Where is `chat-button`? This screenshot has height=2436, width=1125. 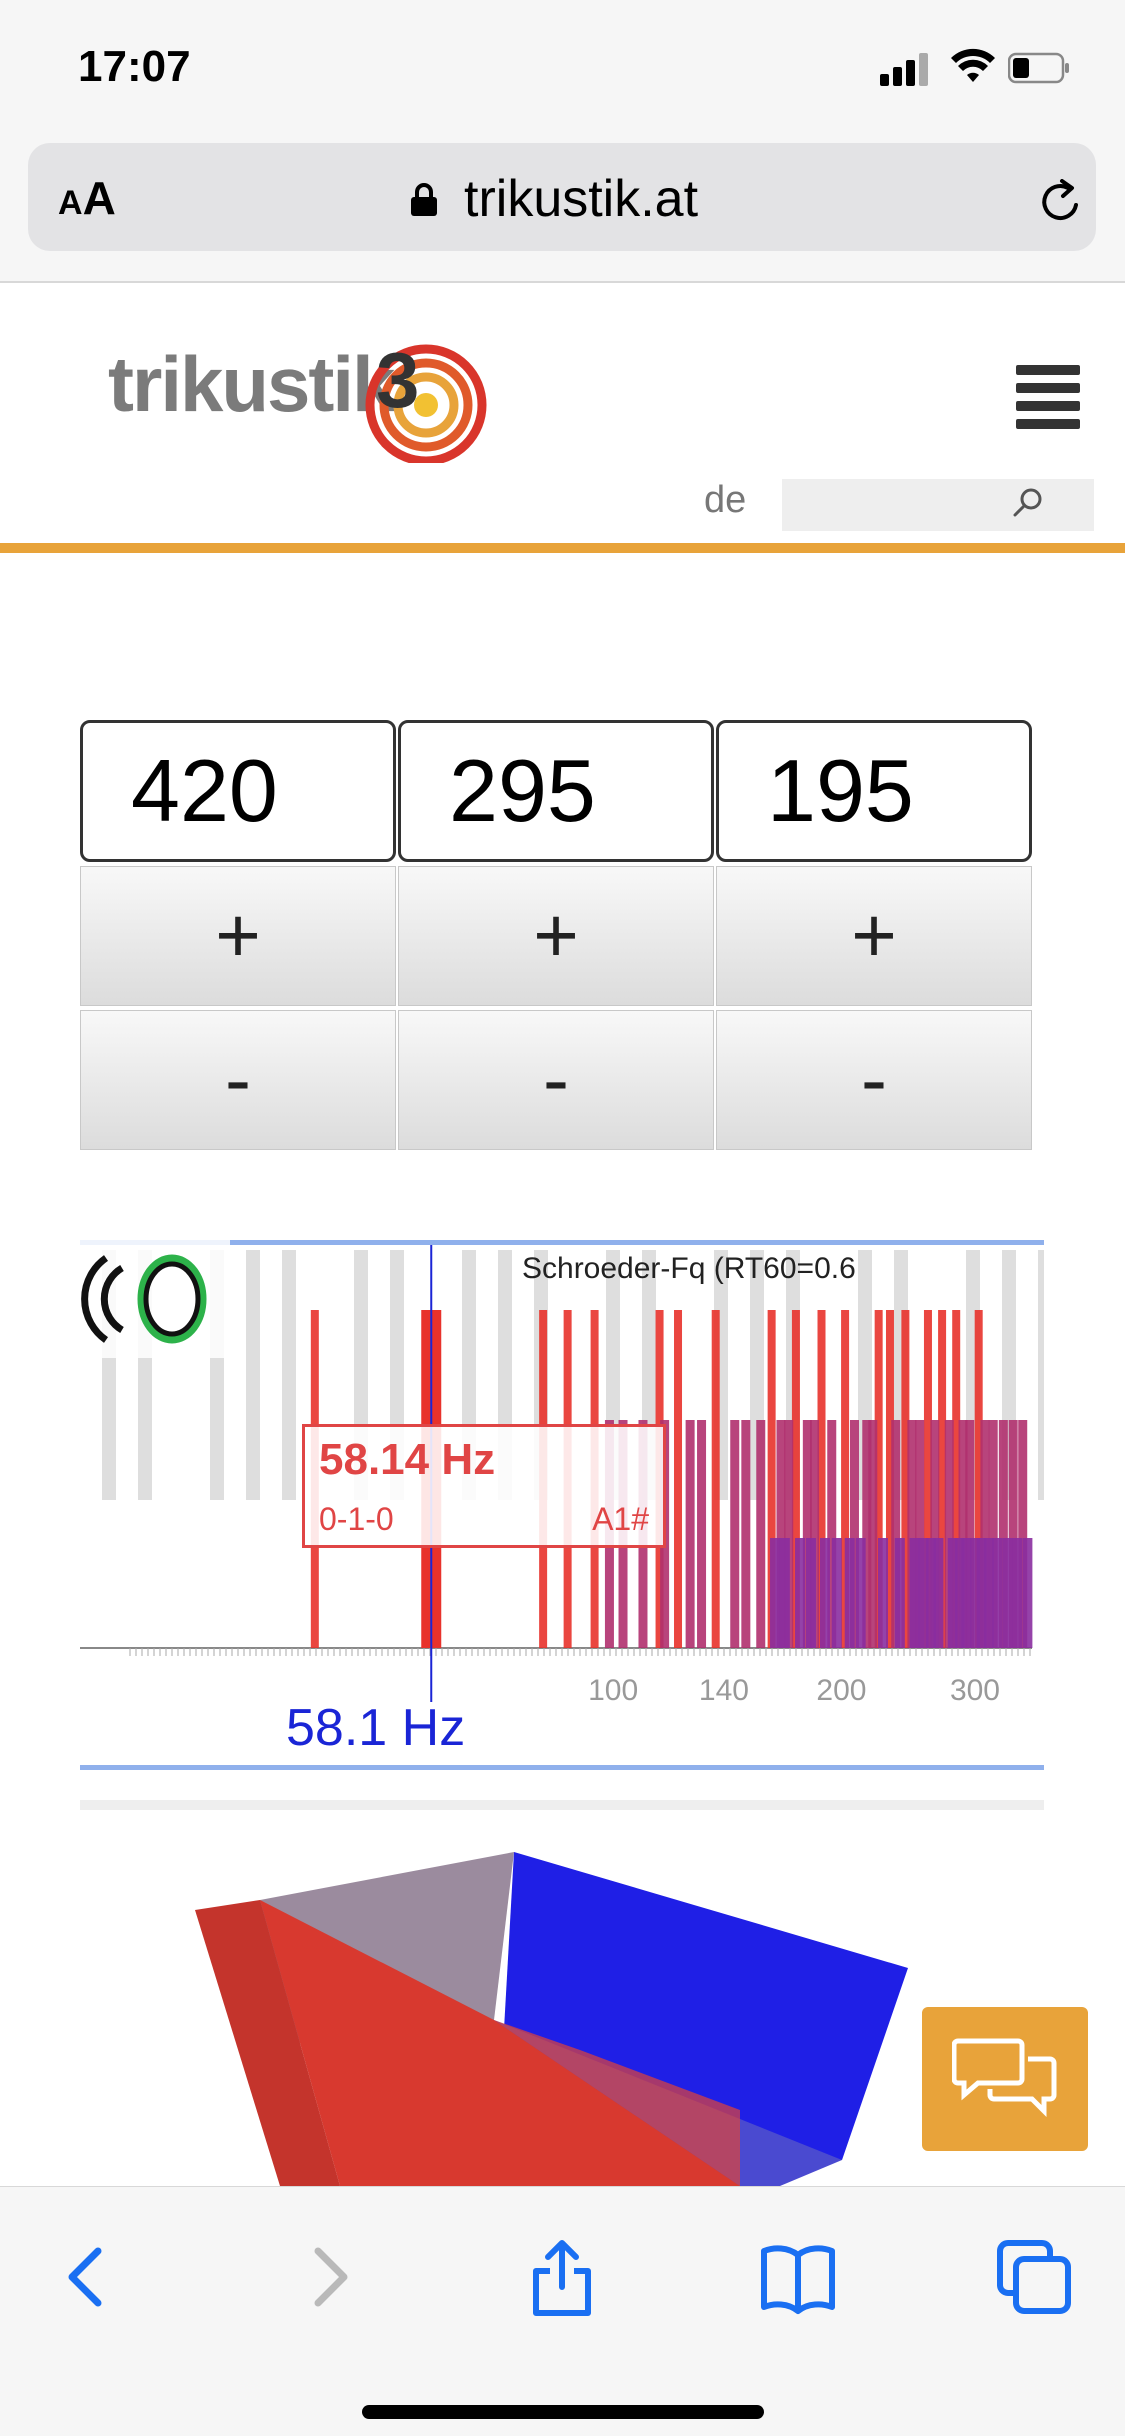 chat-button is located at coordinates (1005, 2079).